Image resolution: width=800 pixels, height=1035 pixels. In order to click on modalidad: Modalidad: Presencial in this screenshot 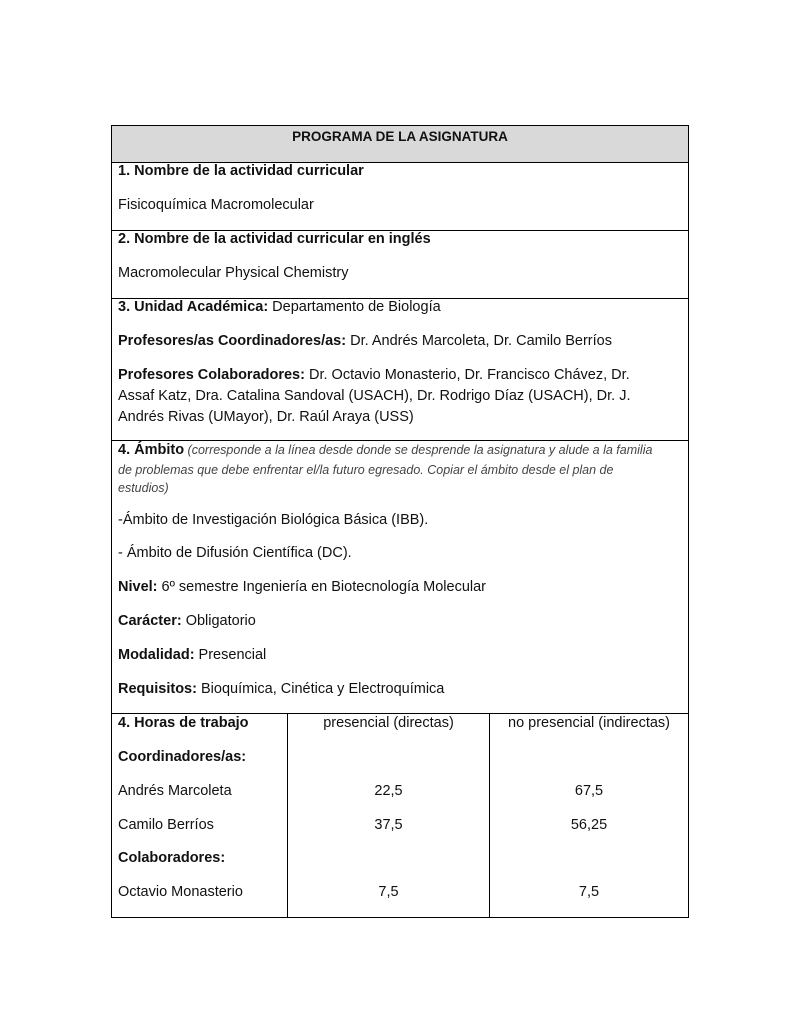, I will do `click(192, 655)`.